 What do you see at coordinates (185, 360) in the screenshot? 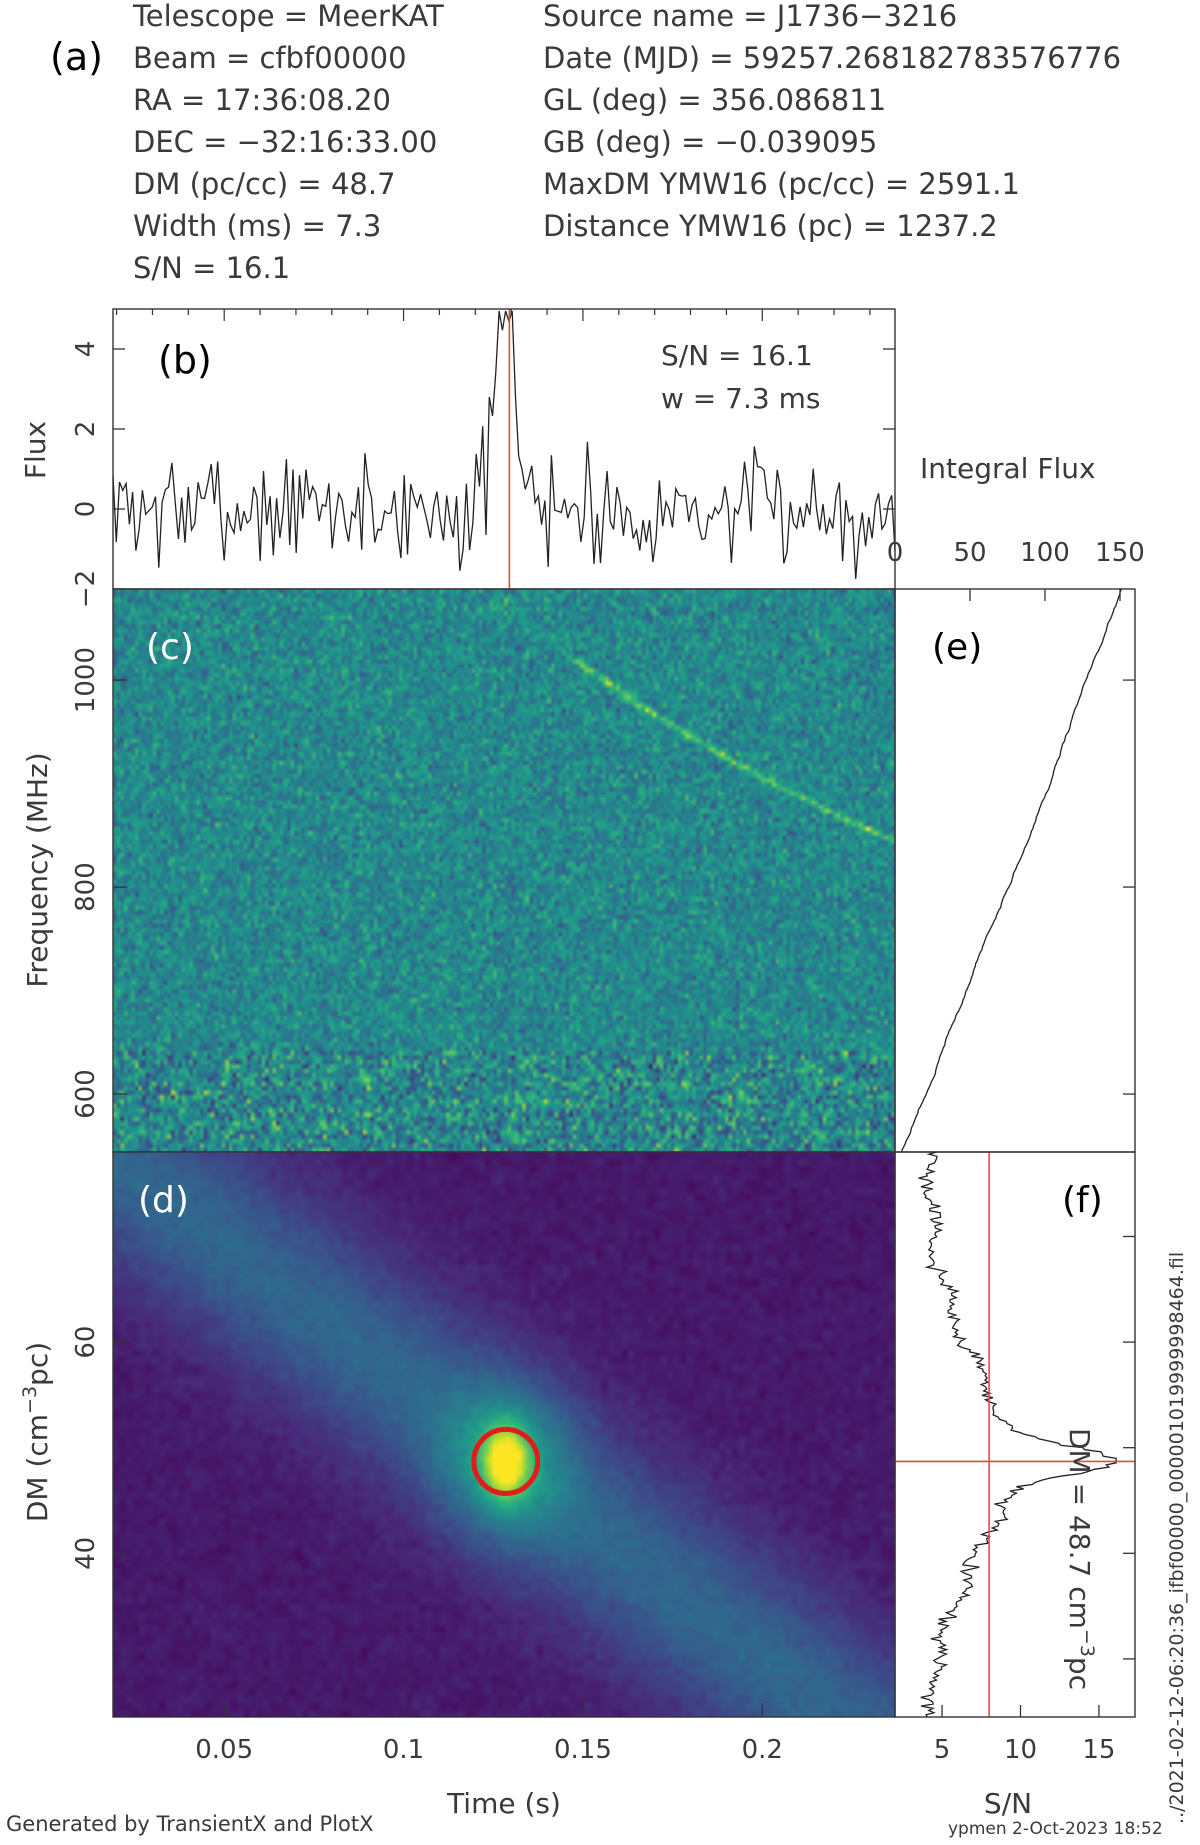
I see `panel-label-b: (b)` at bounding box center [185, 360].